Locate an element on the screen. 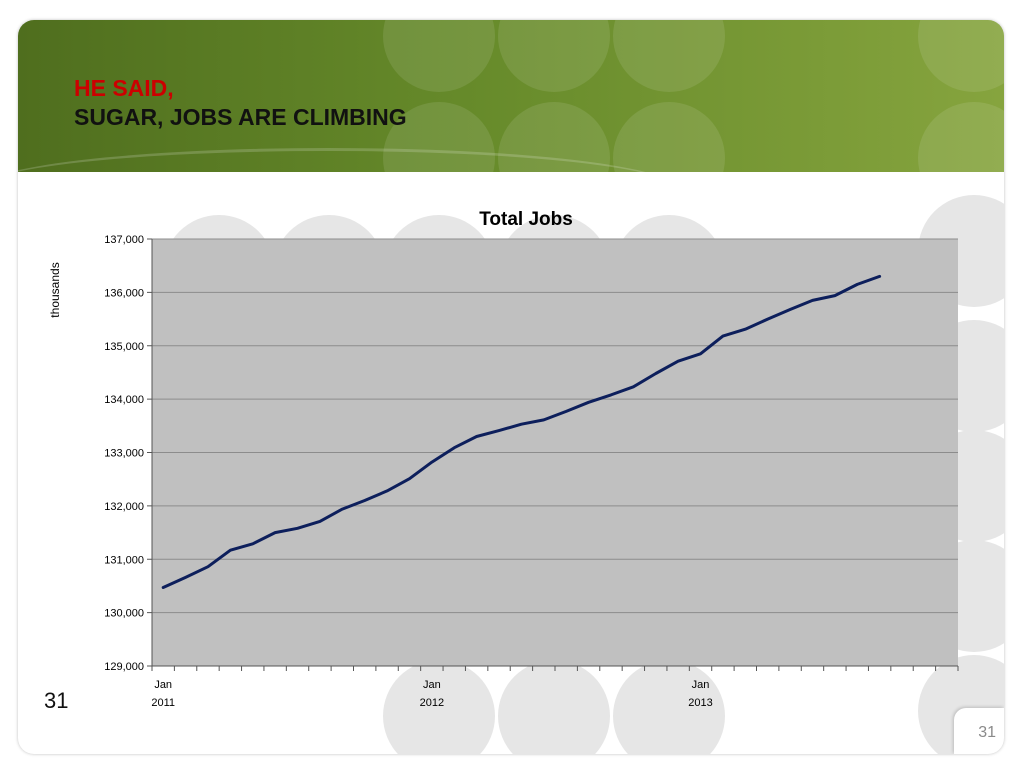 The height and width of the screenshot is (768, 1024). y-tick-label: 137,000 is located at coordinates (124, 240).